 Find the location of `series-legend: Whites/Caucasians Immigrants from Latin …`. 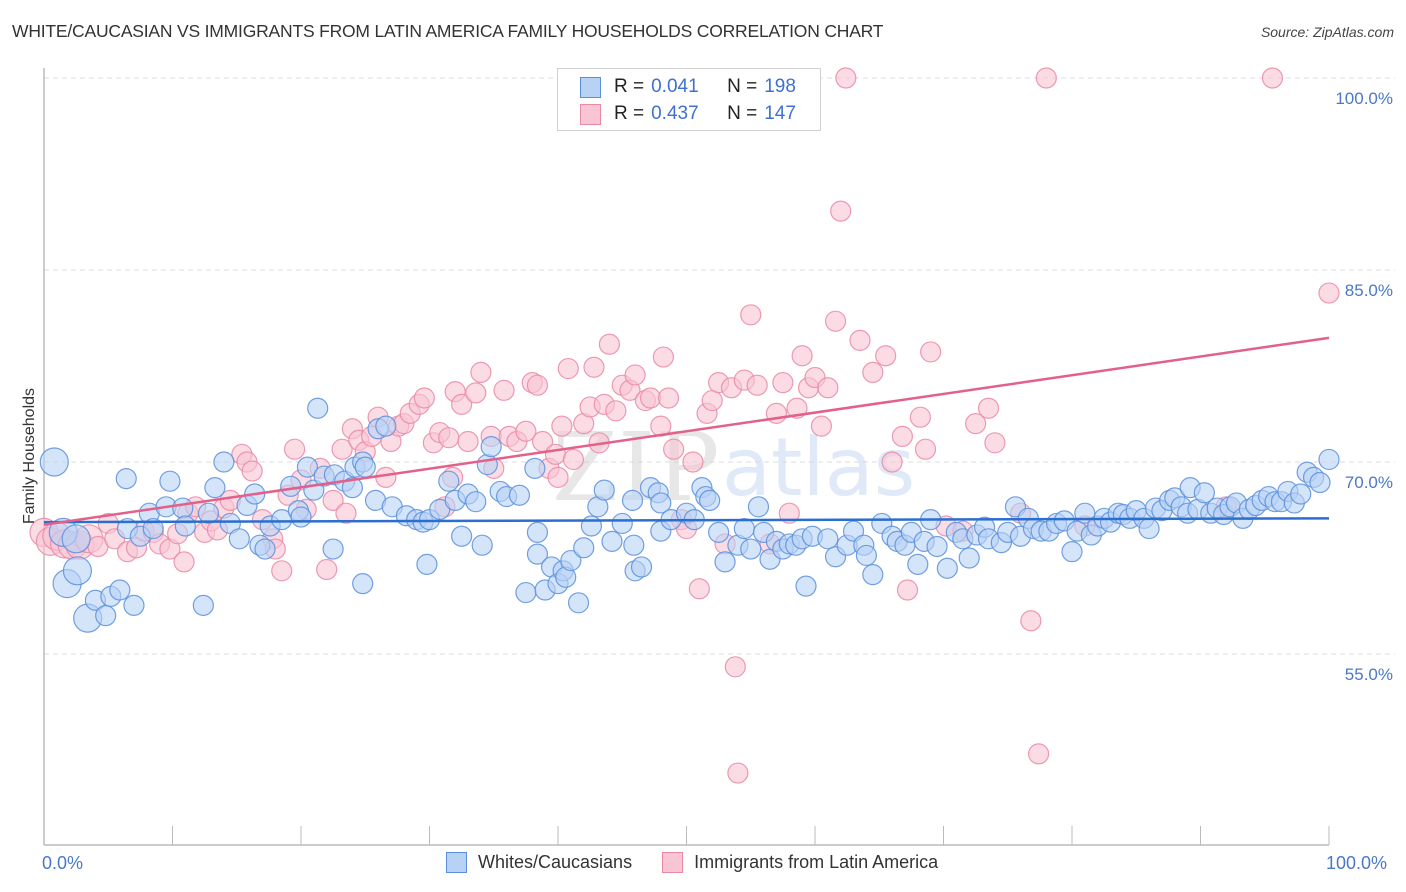

series-legend: Whites/Caucasians Immigrants from Latin … is located at coordinates (707, 862).